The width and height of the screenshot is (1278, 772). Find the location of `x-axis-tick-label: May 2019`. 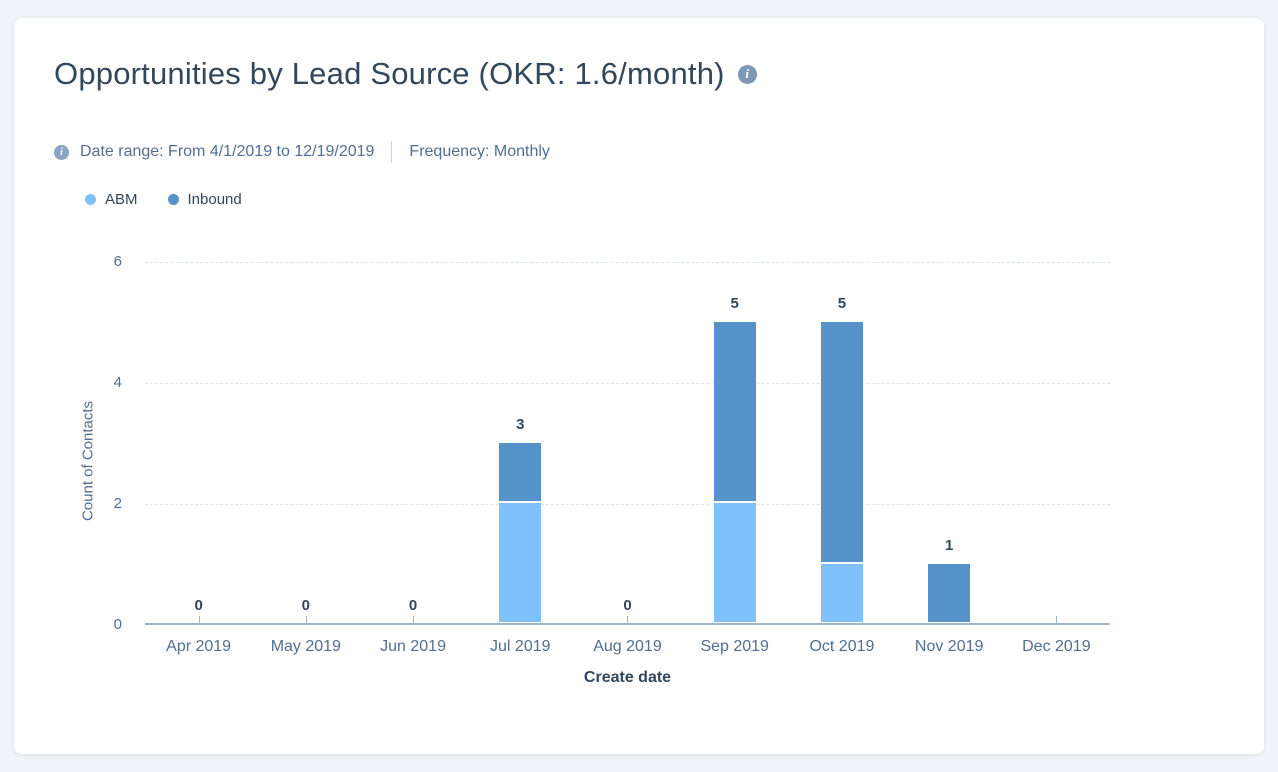

x-axis-tick-label: May 2019 is located at coordinates (305, 646).